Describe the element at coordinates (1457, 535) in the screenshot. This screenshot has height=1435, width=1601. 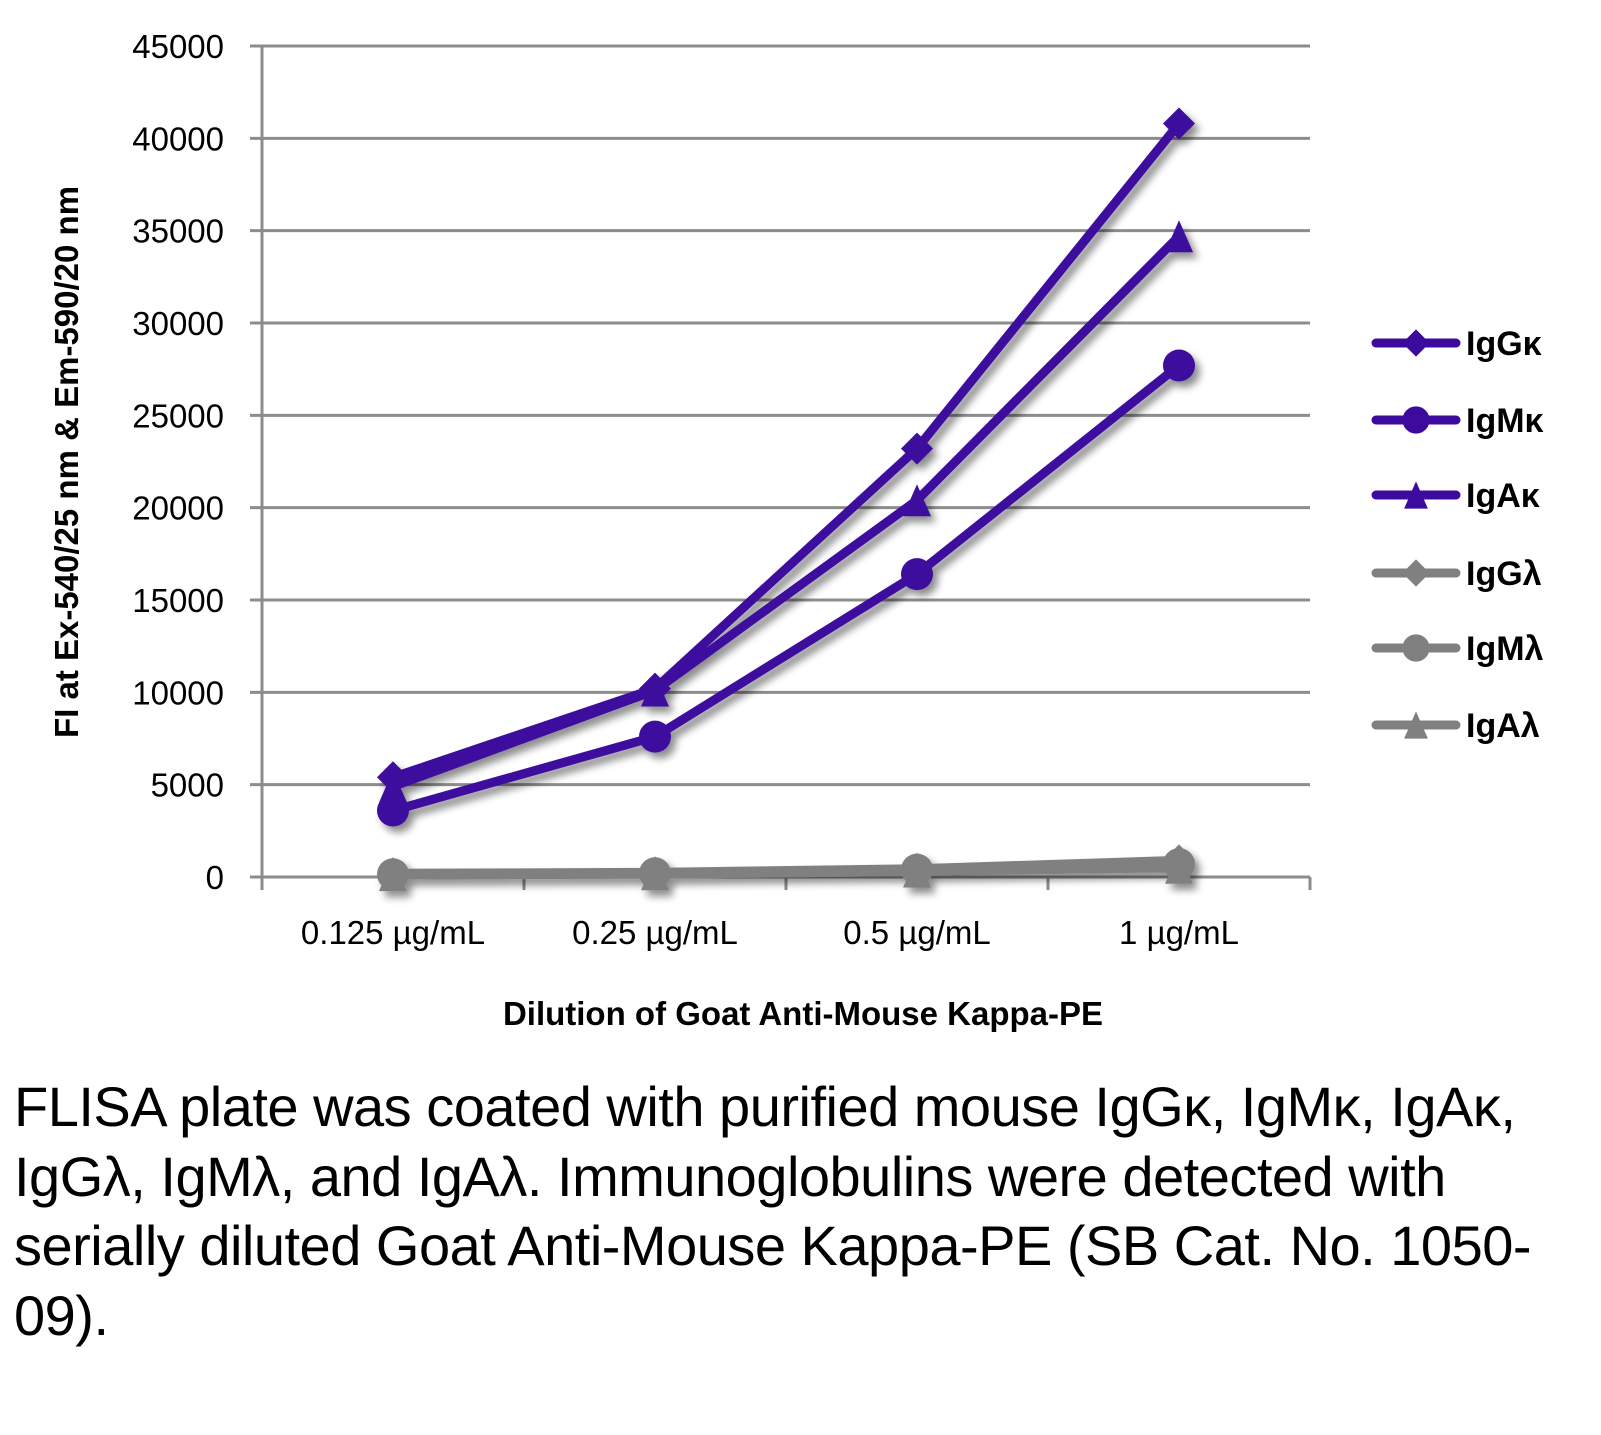
I see `legend: IgGκ IgMκ IgAκ IgGλ IgMλ IgAλ` at that location.